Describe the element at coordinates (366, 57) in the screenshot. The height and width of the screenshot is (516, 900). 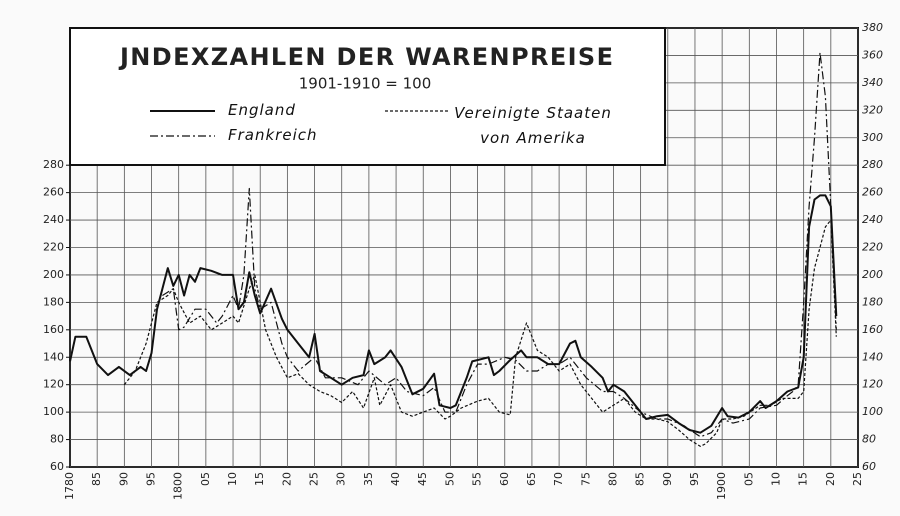
I see `chart-title: JNDEXZAHLEN DER WARENPREISE` at that location.